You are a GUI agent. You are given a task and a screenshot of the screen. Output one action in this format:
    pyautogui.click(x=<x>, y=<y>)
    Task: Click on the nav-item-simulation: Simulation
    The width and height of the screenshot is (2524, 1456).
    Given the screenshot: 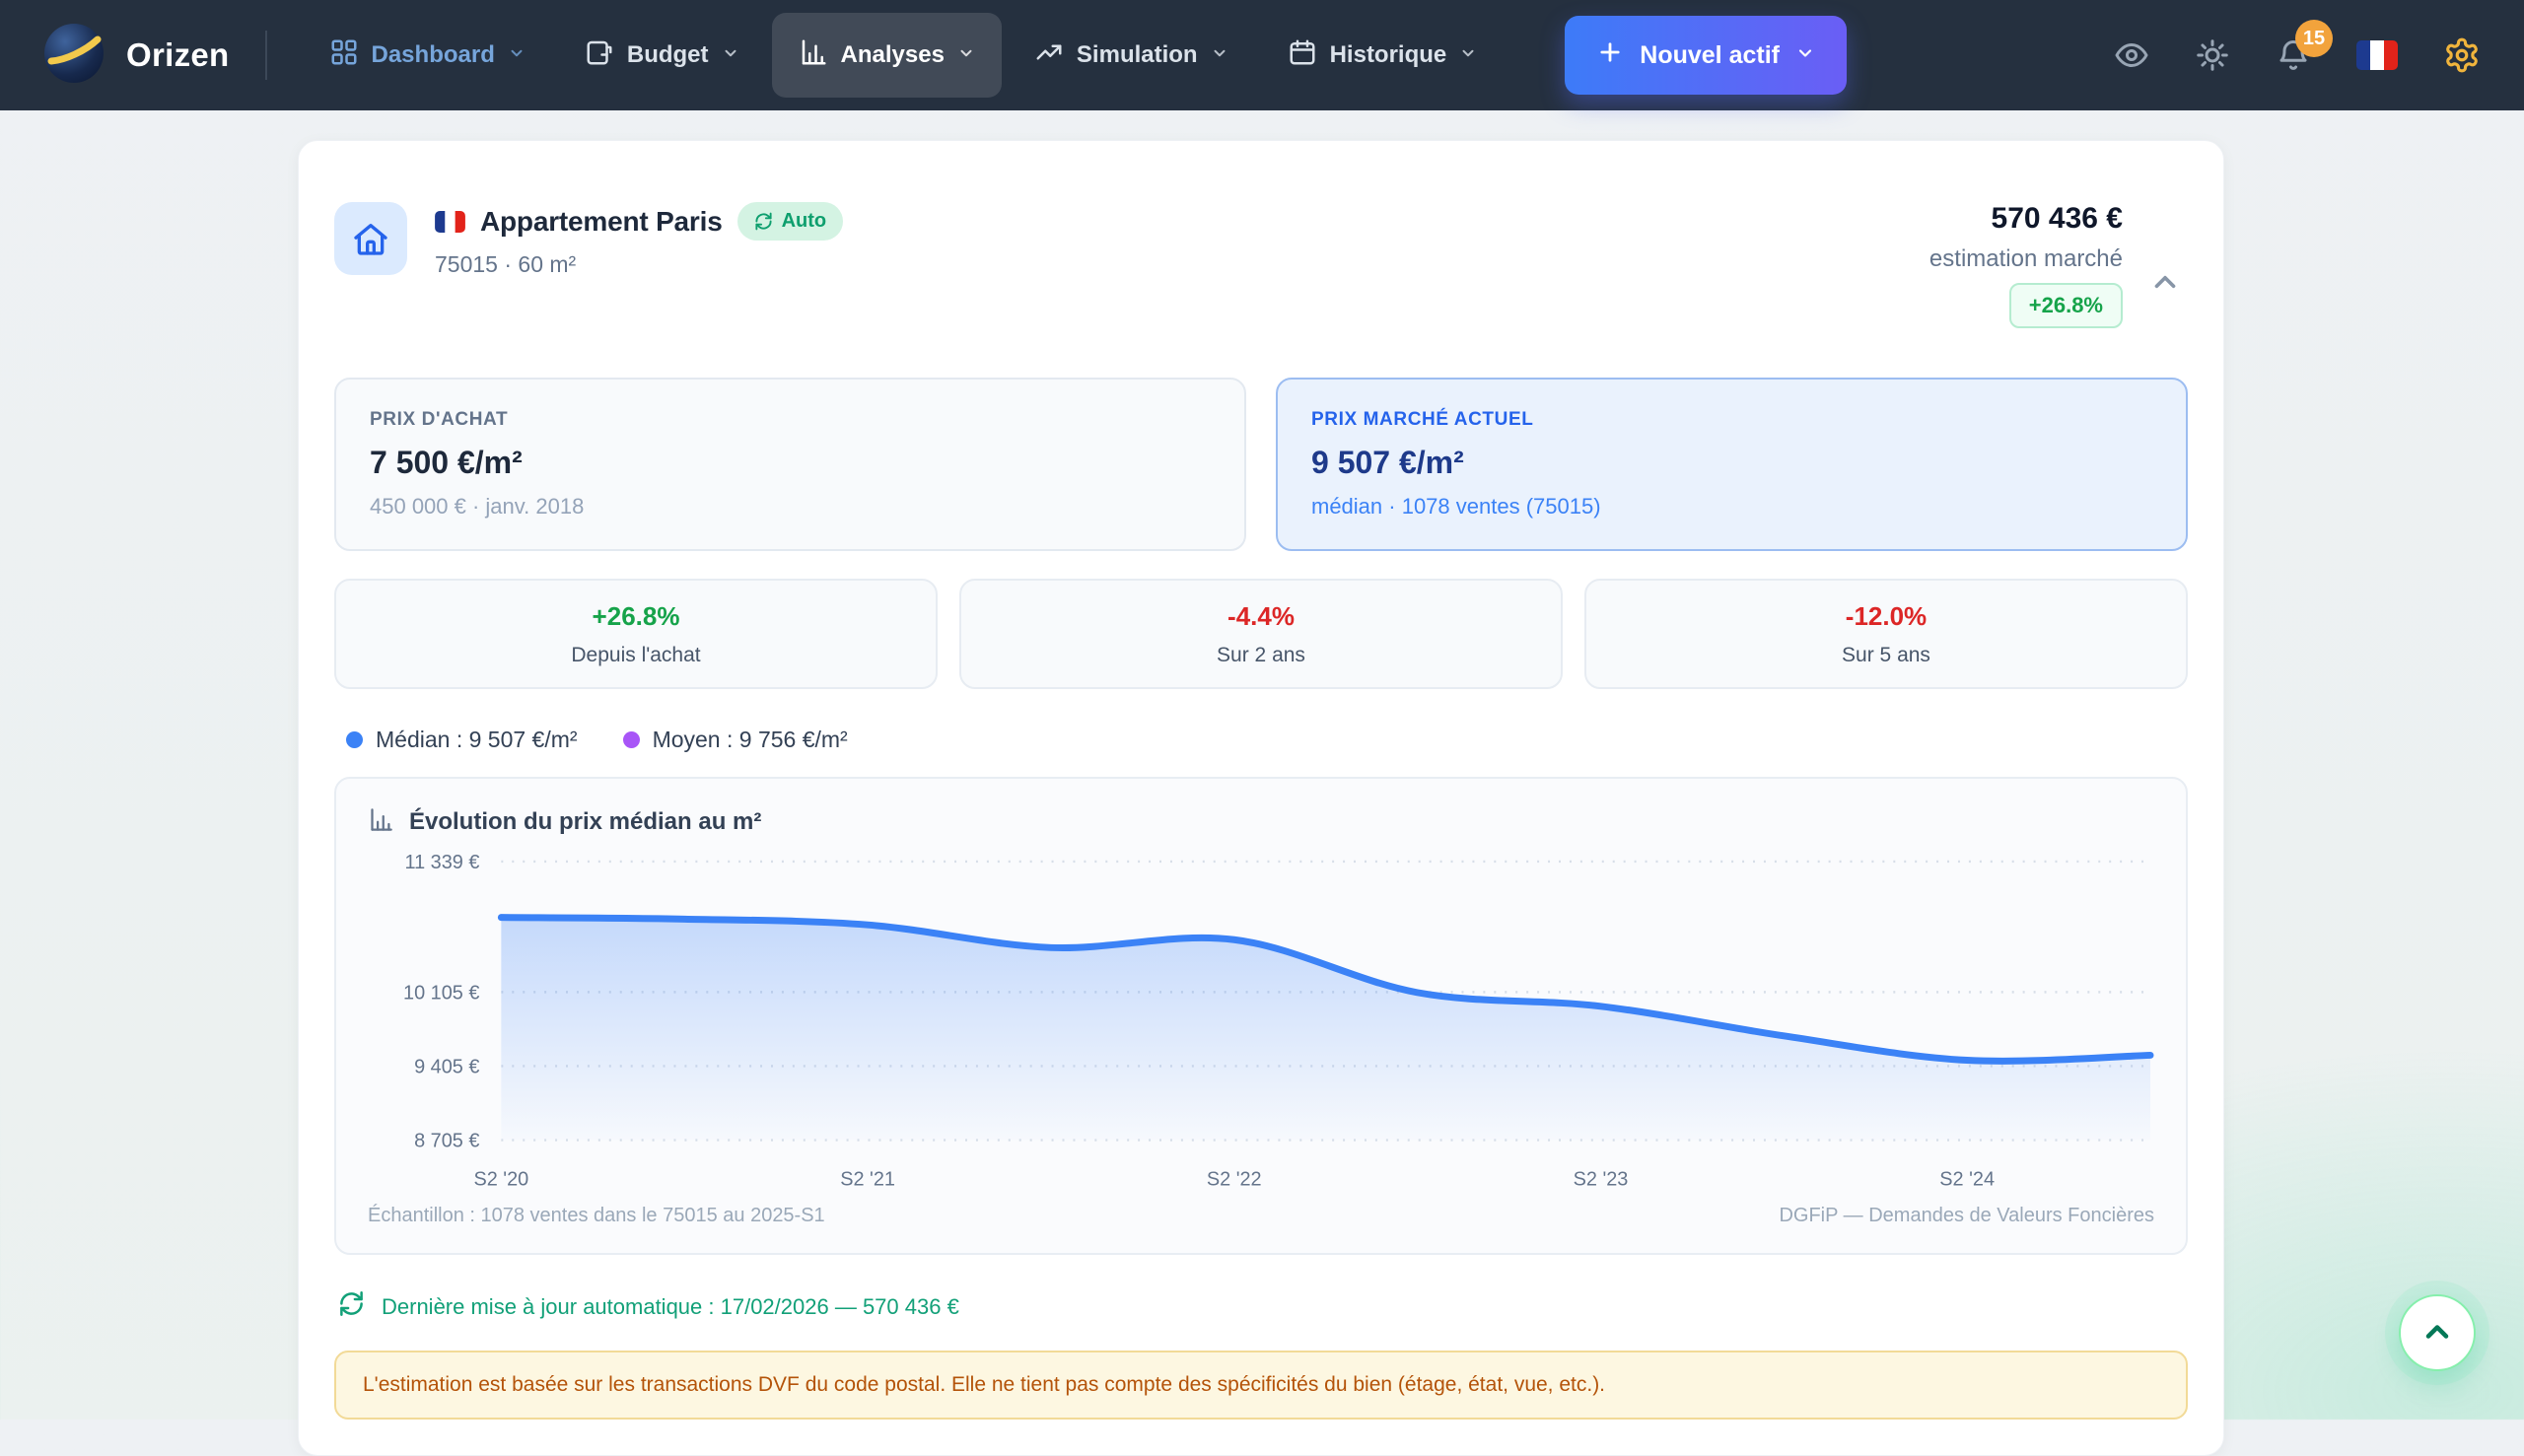 What is the action you would take?
    pyautogui.click(x=1132, y=55)
    